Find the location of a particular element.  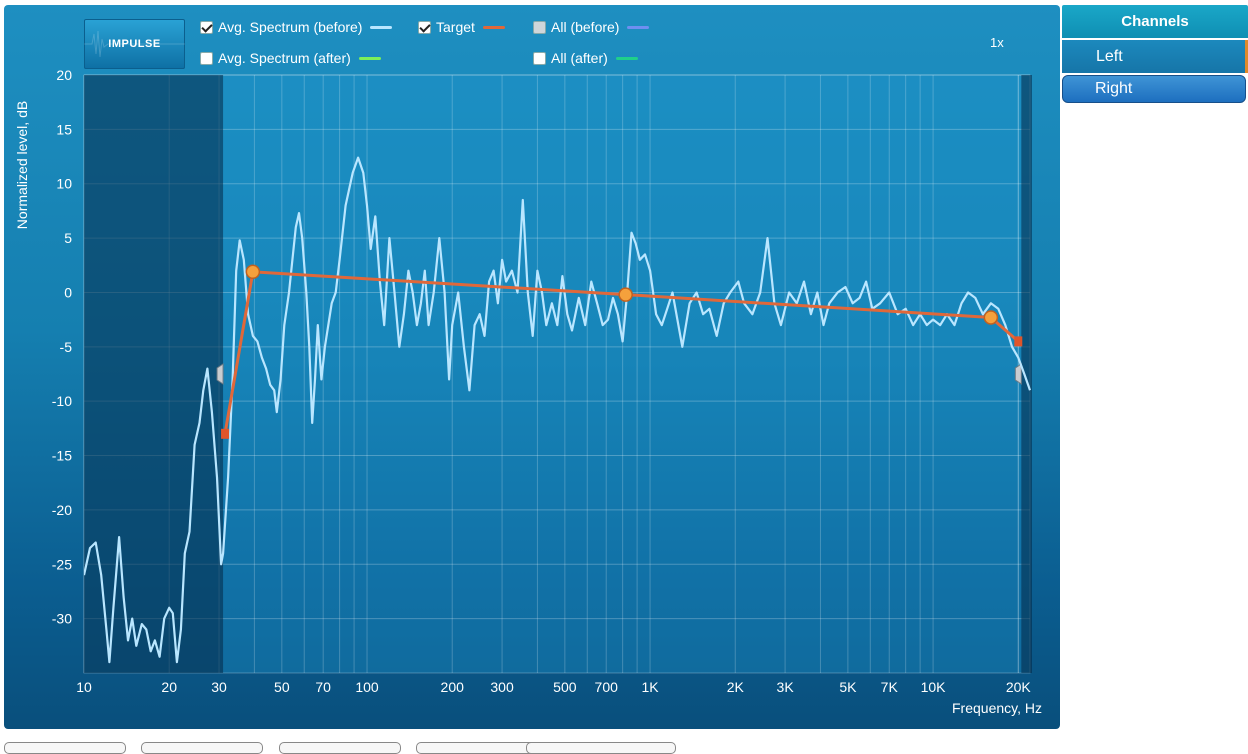

legend-all-after: All (after) is located at coordinates (585, 58).